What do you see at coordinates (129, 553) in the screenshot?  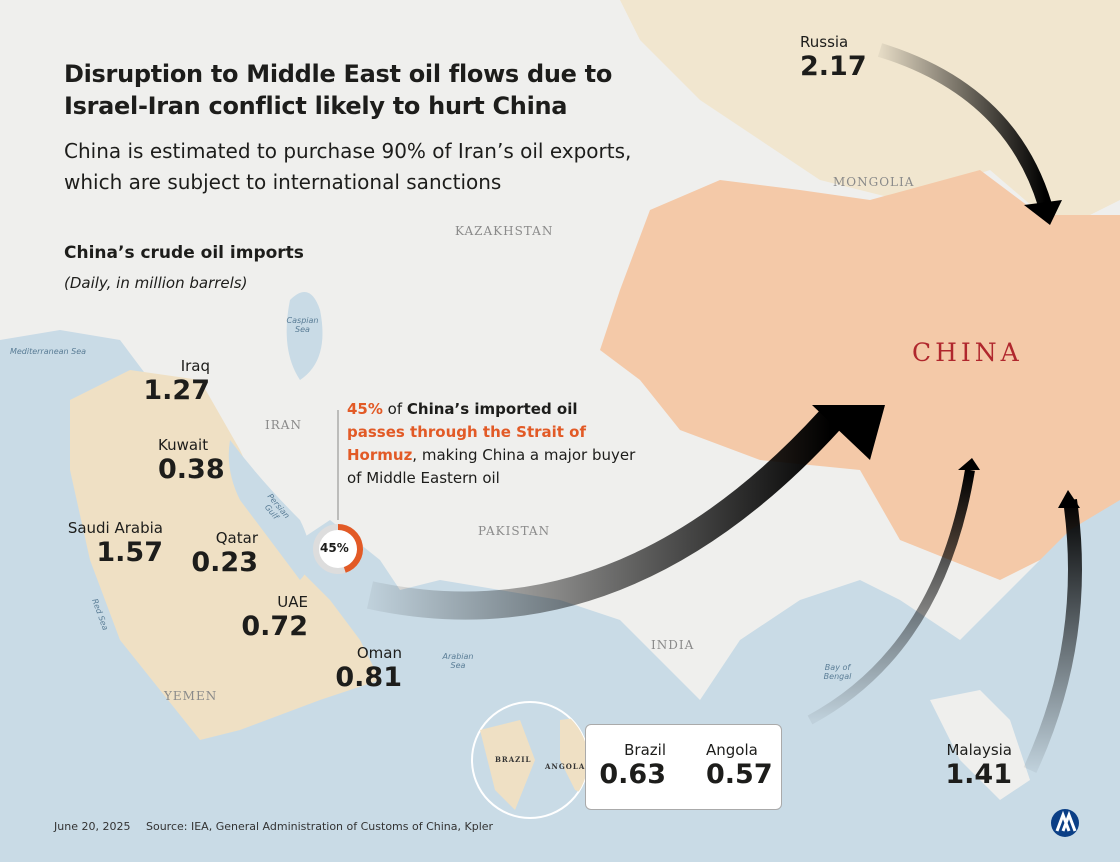 I see `source-value: 1.57` at bounding box center [129, 553].